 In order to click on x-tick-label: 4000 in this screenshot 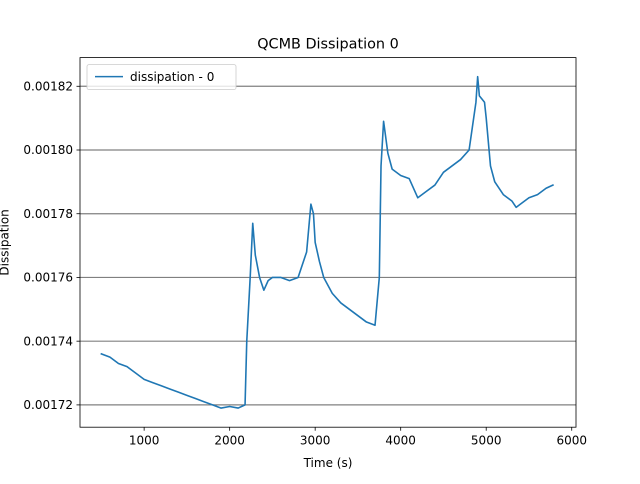, I will do `click(400, 441)`.